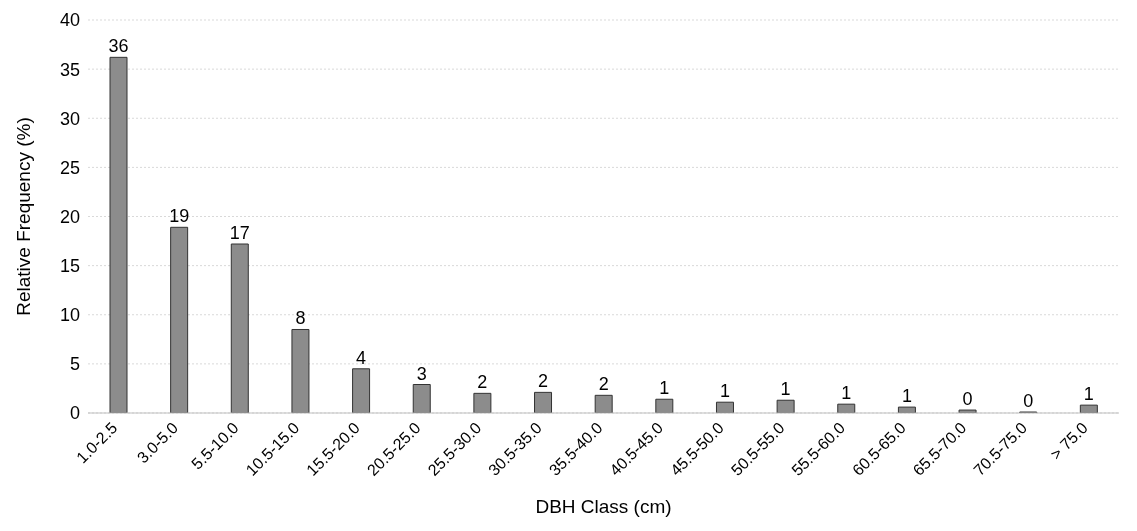 This screenshot has height=531, width=1137. Describe the element at coordinates (69, 118) in the screenshot. I see `y-tick-label: 30` at that location.